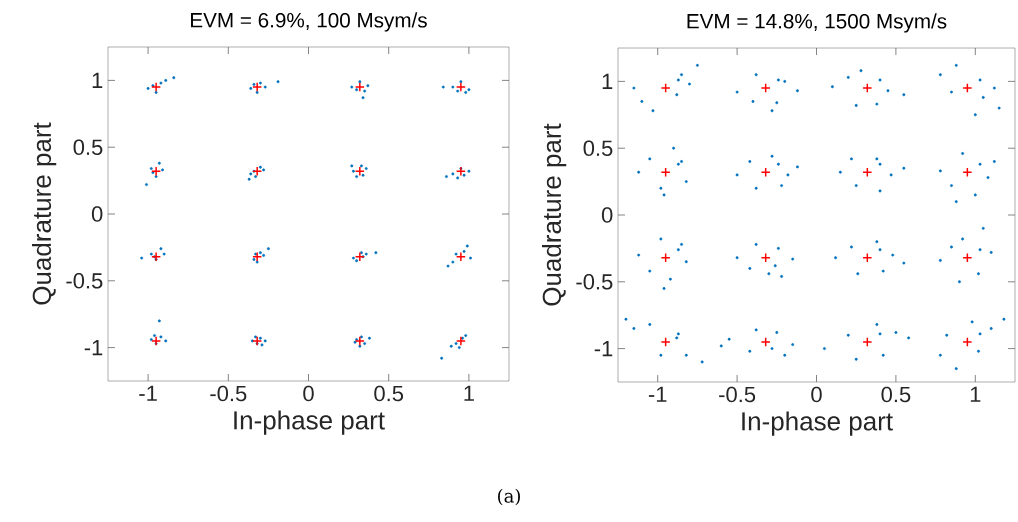 The height and width of the screenshot is (522, 1018). What do you see at coordinates (309, 22) in the screenshot?
I see `chart-title: EVM = 6.9%, 100 Msym/s` at bounding box center [309, 22].